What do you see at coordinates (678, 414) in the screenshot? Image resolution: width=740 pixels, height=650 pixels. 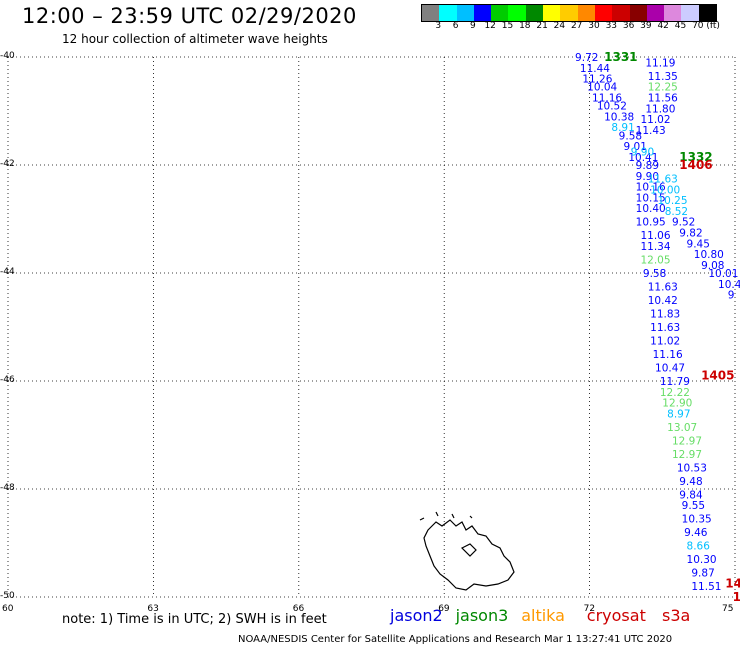 I see `wave-height-value: 8.97` at bounding box center [678, 414].